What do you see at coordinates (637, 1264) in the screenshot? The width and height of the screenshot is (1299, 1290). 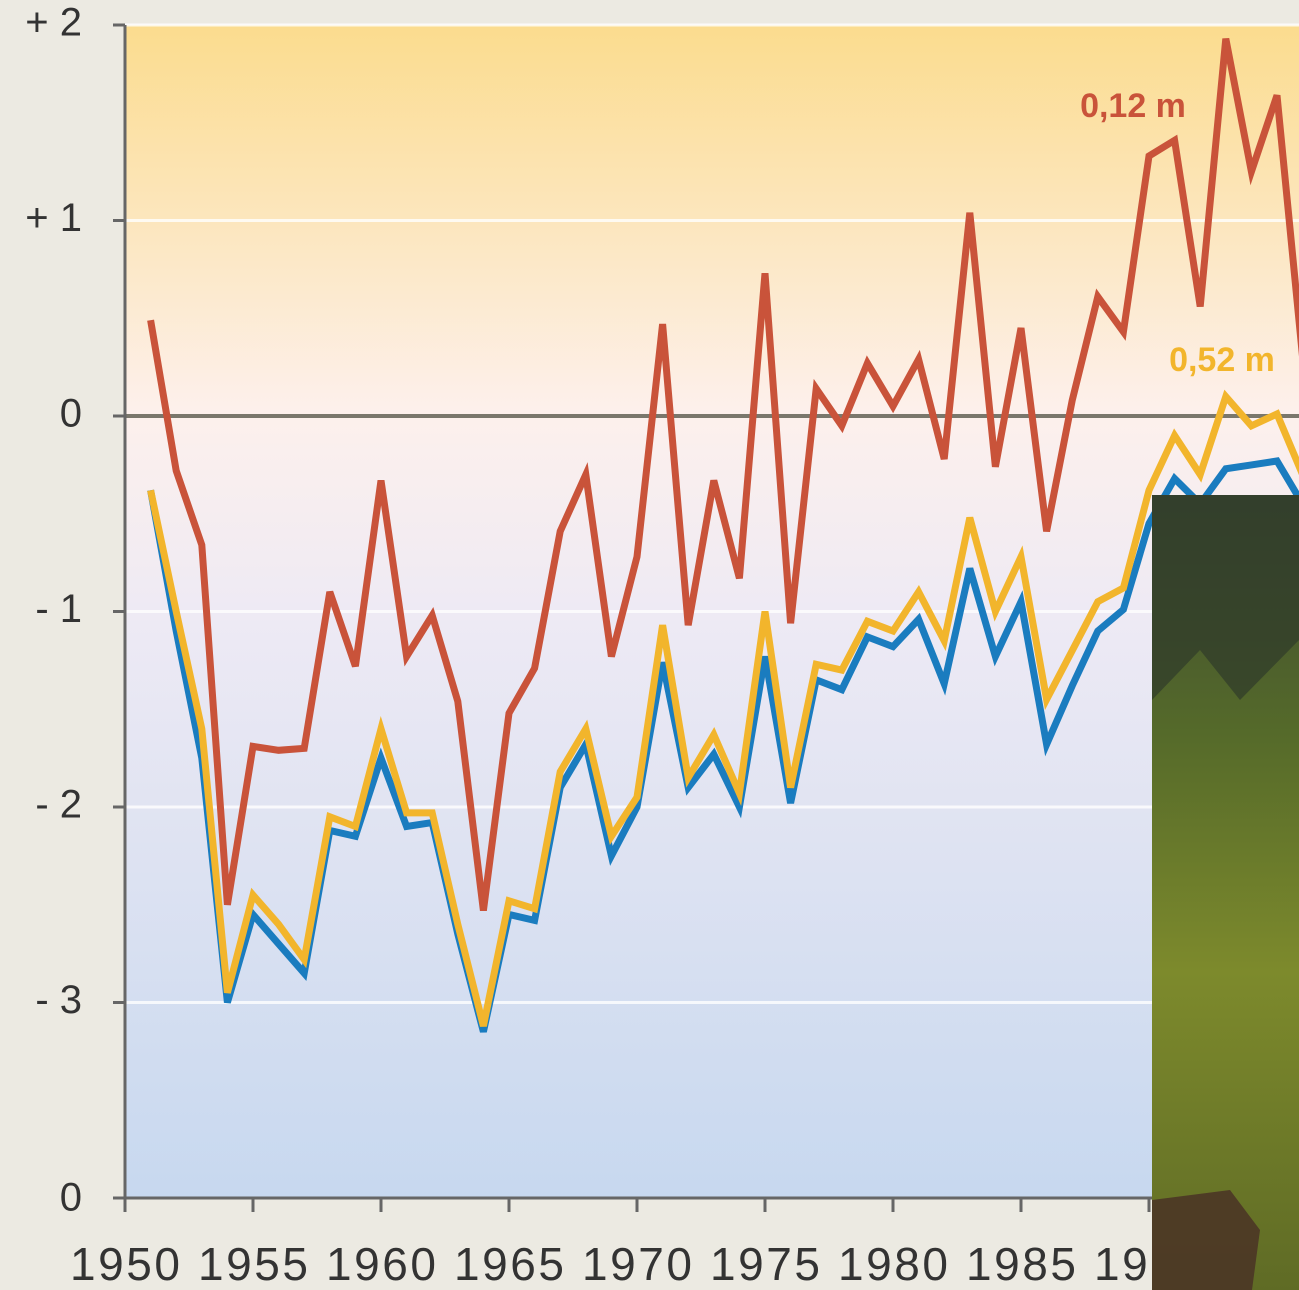 I see `x-tick-label: 1970` at bounding box center [637, 1264].